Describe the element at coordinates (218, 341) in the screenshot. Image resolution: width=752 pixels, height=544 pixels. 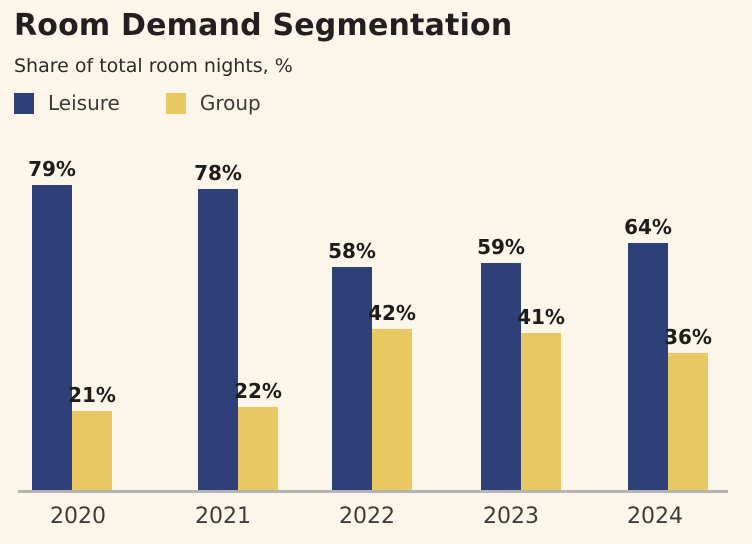
I see `bar-leisure-2021` at that location.